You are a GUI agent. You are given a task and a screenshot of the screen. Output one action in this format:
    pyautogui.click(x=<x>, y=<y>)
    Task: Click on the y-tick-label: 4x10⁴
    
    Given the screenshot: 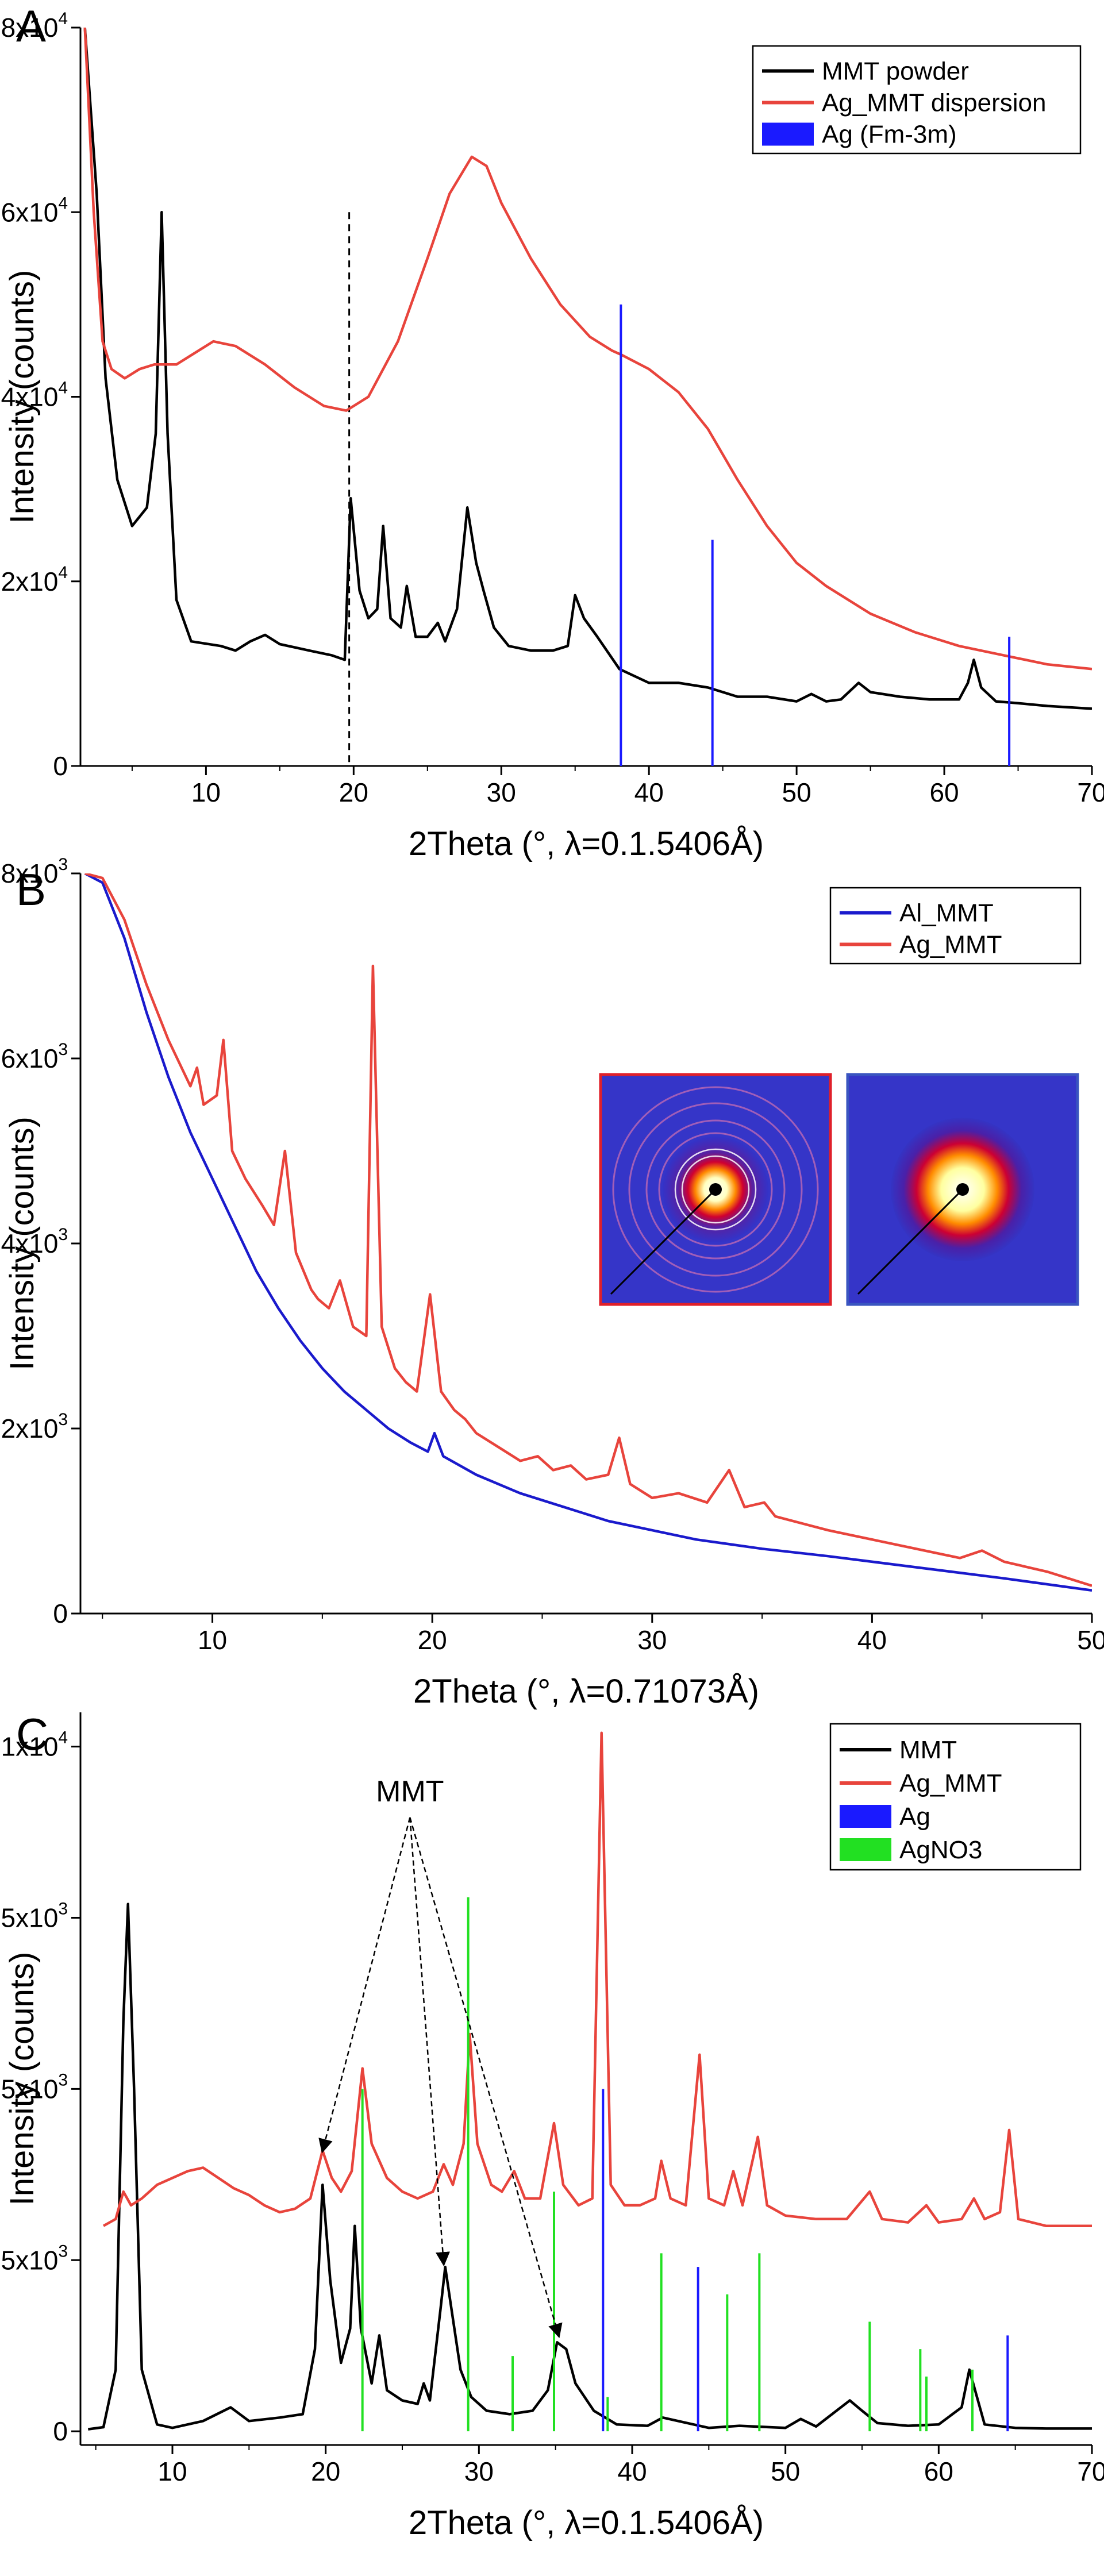 What is the action you would take?
    pyautogui.click(x=34, y=395)
    